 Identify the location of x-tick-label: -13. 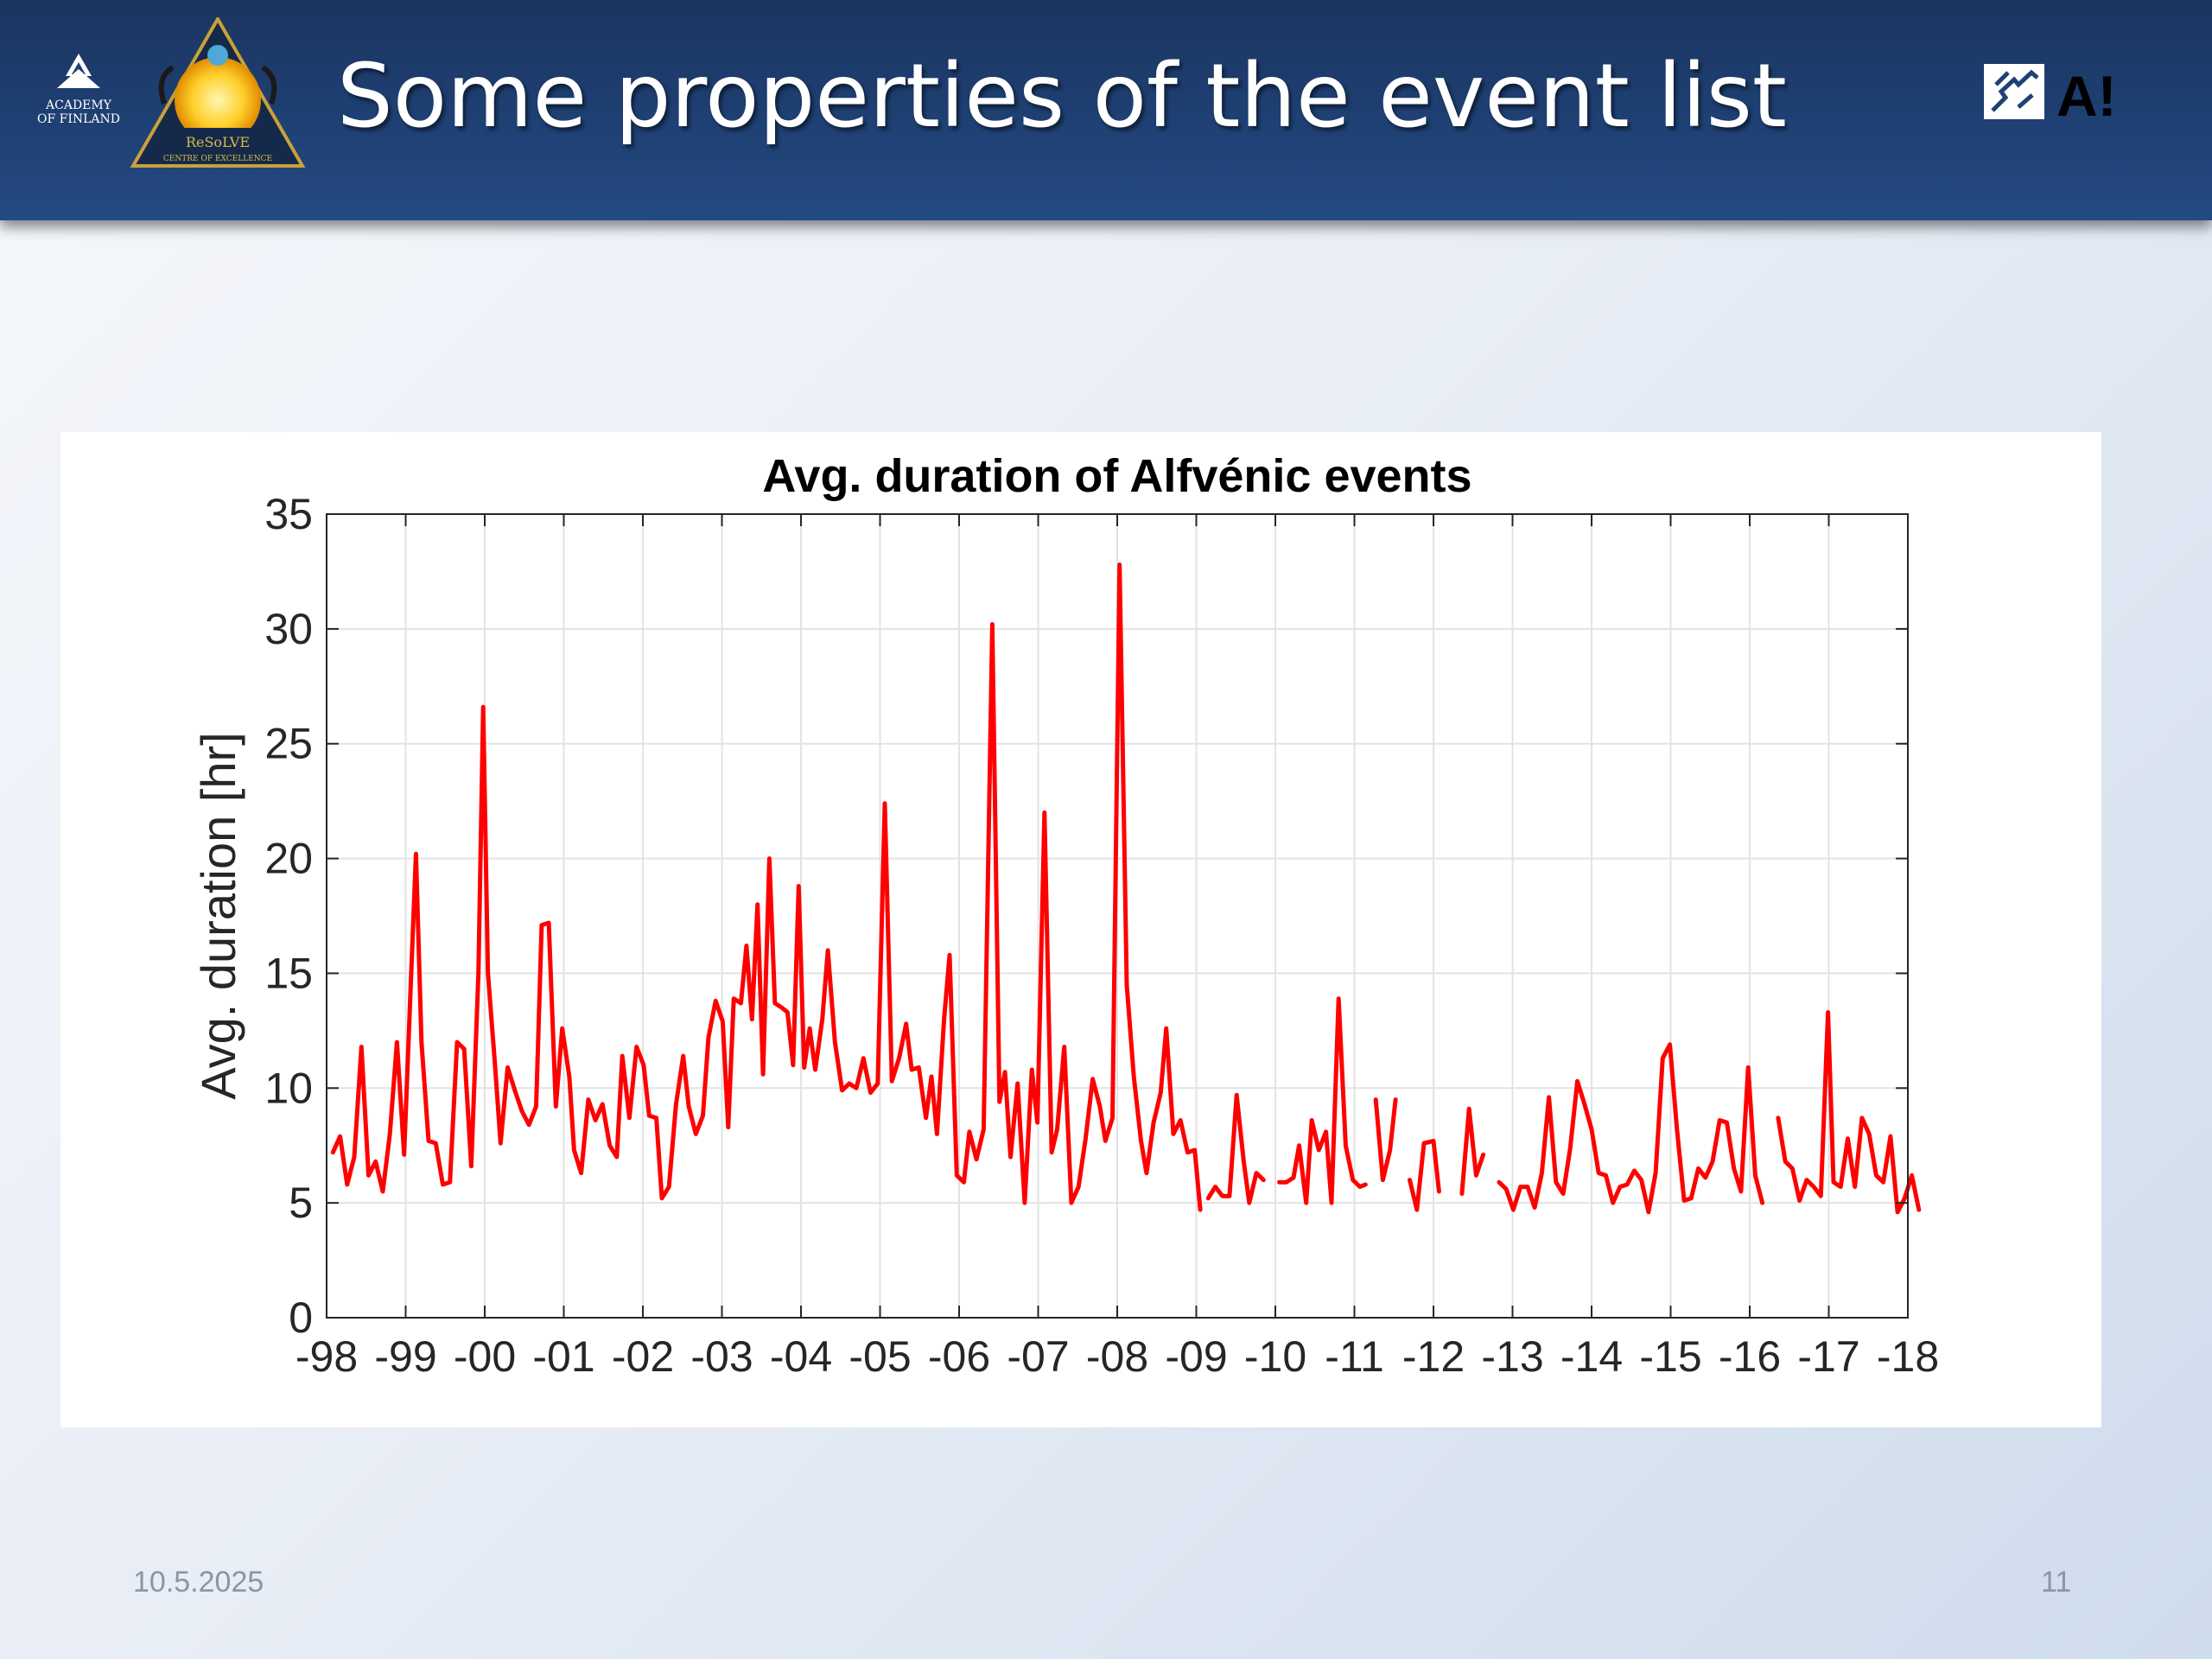
(1512, 1356).